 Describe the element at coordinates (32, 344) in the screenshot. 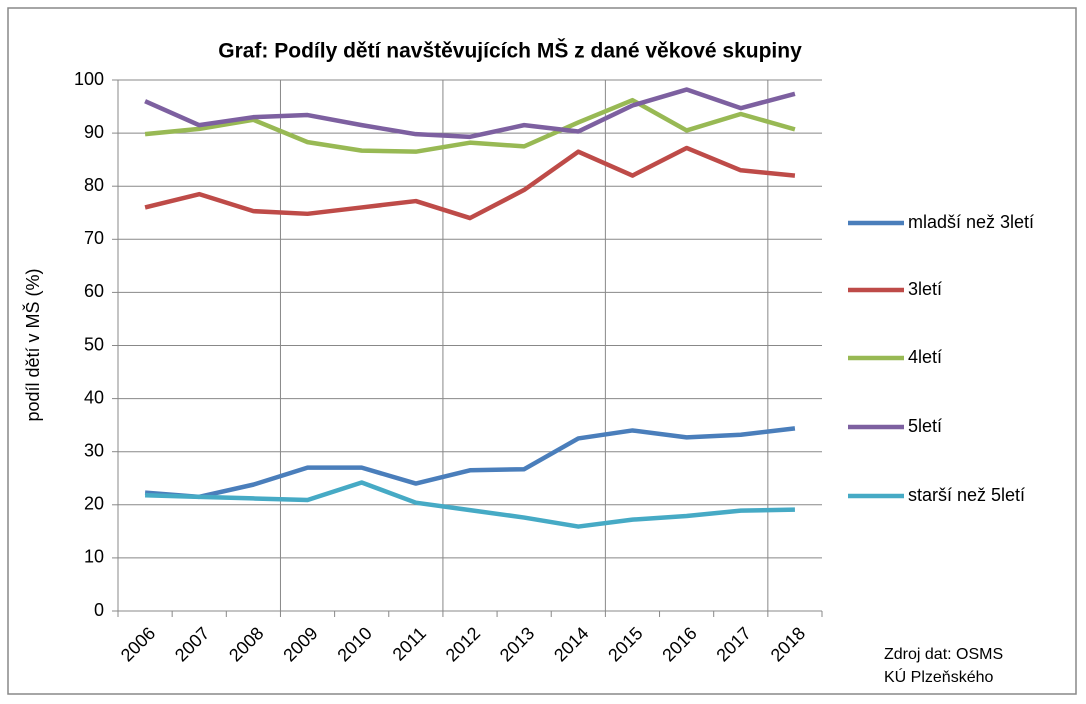

I see `y-axis-label: podíl dětí v MŠ (%)` at that location.